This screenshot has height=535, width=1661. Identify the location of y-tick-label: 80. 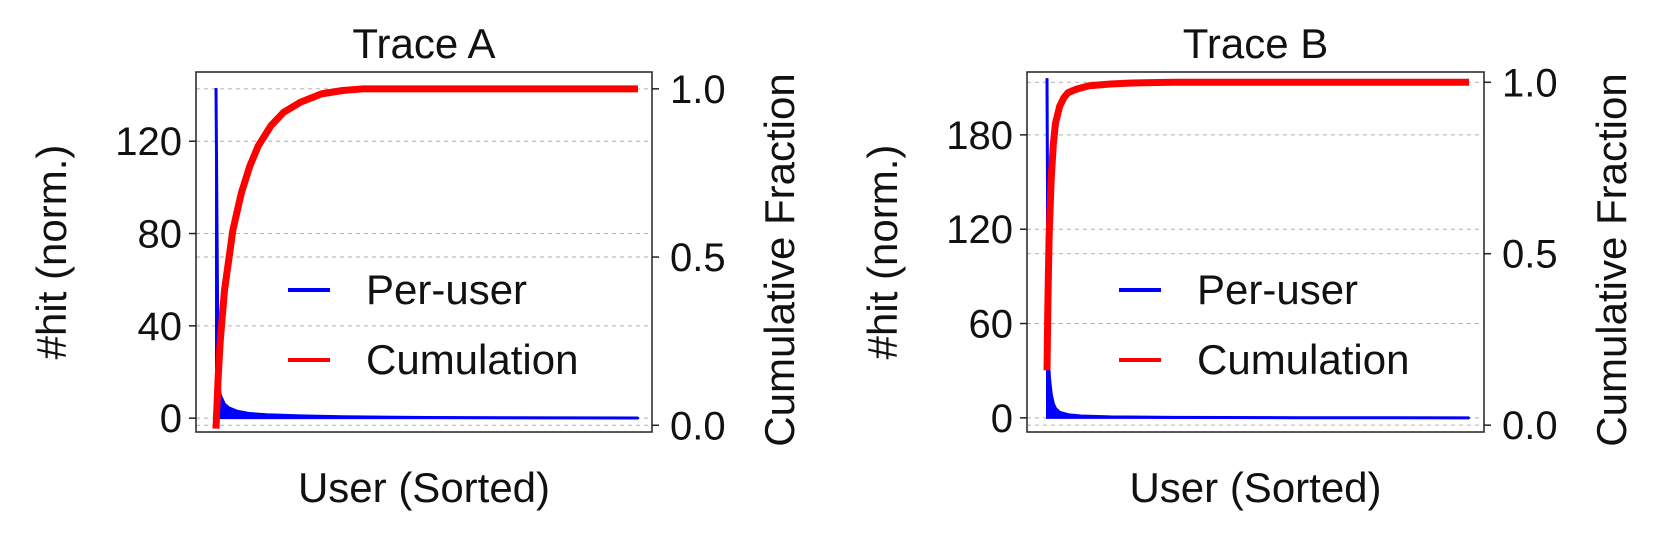
(160, 235).